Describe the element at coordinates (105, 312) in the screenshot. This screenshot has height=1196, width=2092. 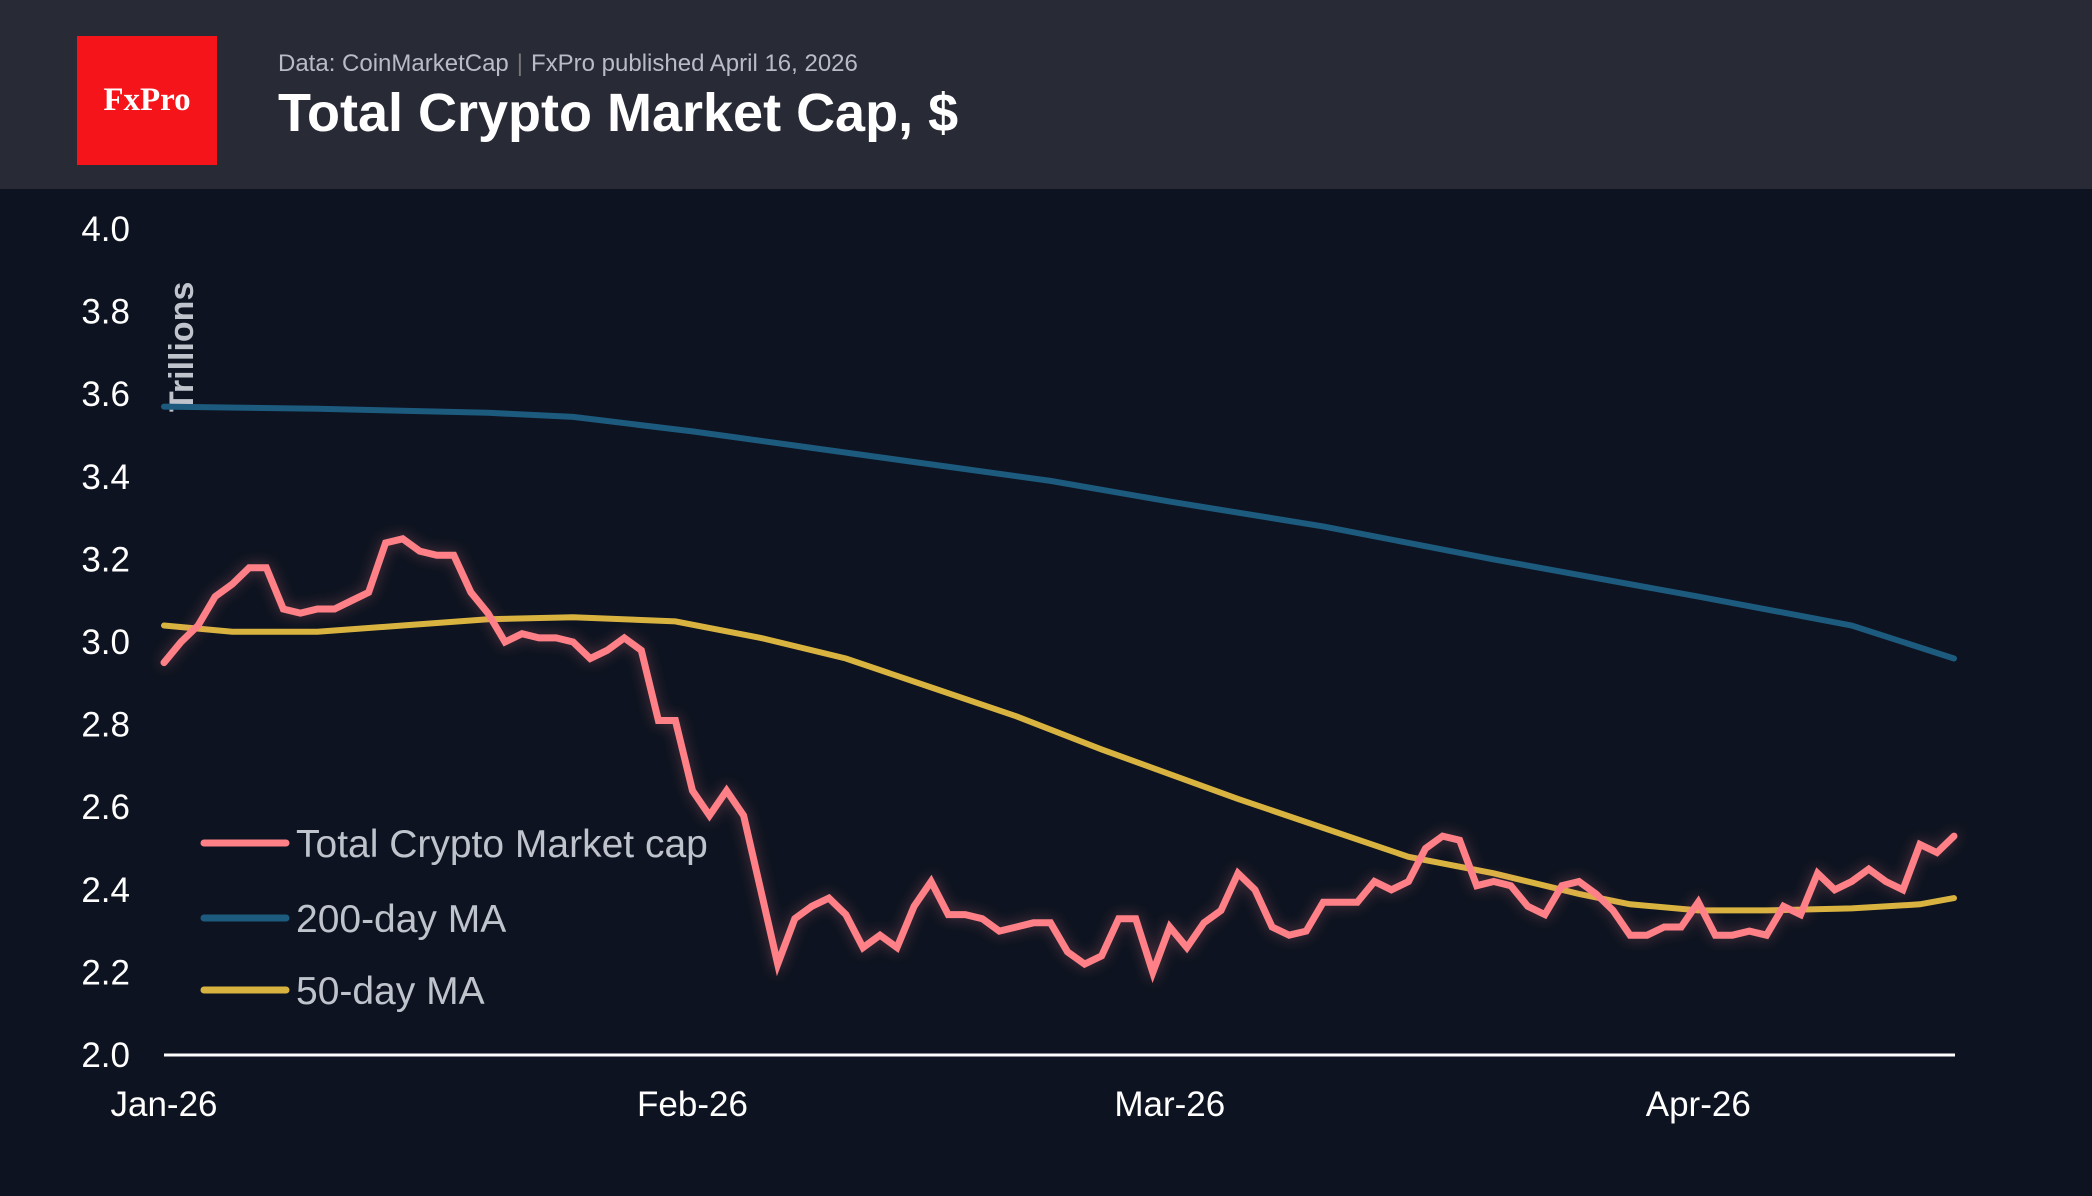
I see `y-tick-label: 3.8` at that location.